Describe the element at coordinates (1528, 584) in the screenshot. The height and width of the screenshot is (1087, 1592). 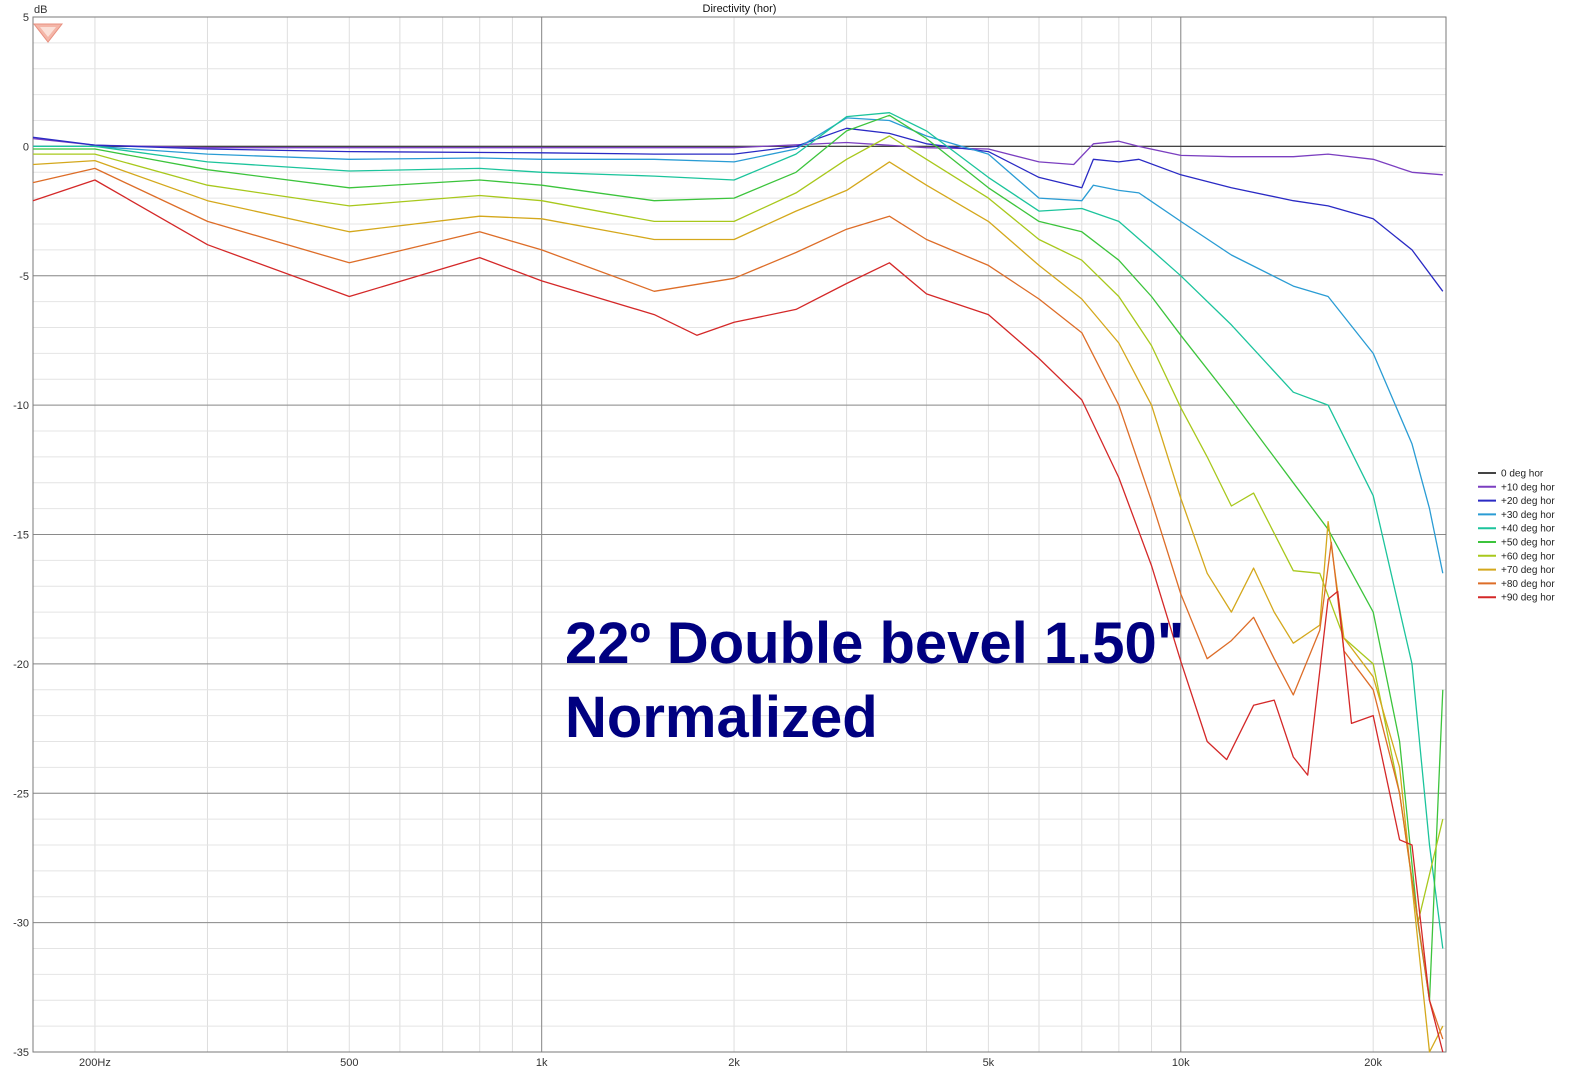
I see `legend-entry: +80 deg hor` at that location.